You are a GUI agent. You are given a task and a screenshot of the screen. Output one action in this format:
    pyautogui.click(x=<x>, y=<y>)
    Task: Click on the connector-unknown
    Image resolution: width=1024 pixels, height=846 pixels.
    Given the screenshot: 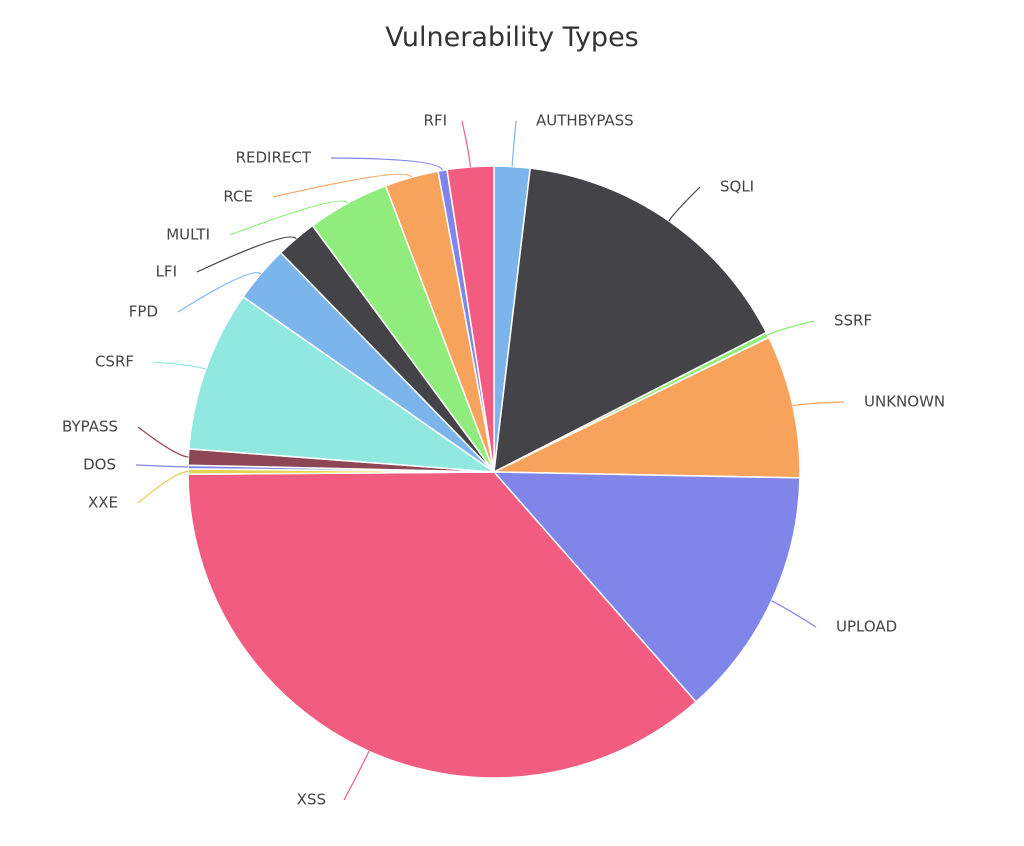 What is the action you would take?
    pyautogui.click(x=818, y=404)
    